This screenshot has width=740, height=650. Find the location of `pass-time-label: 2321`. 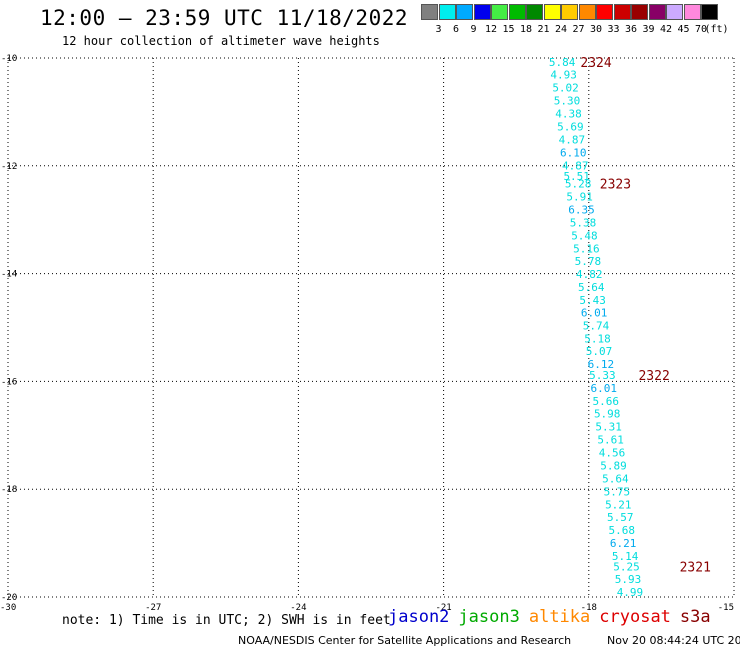

pass-time-label: 2321 is located at coordinates (695, 567).